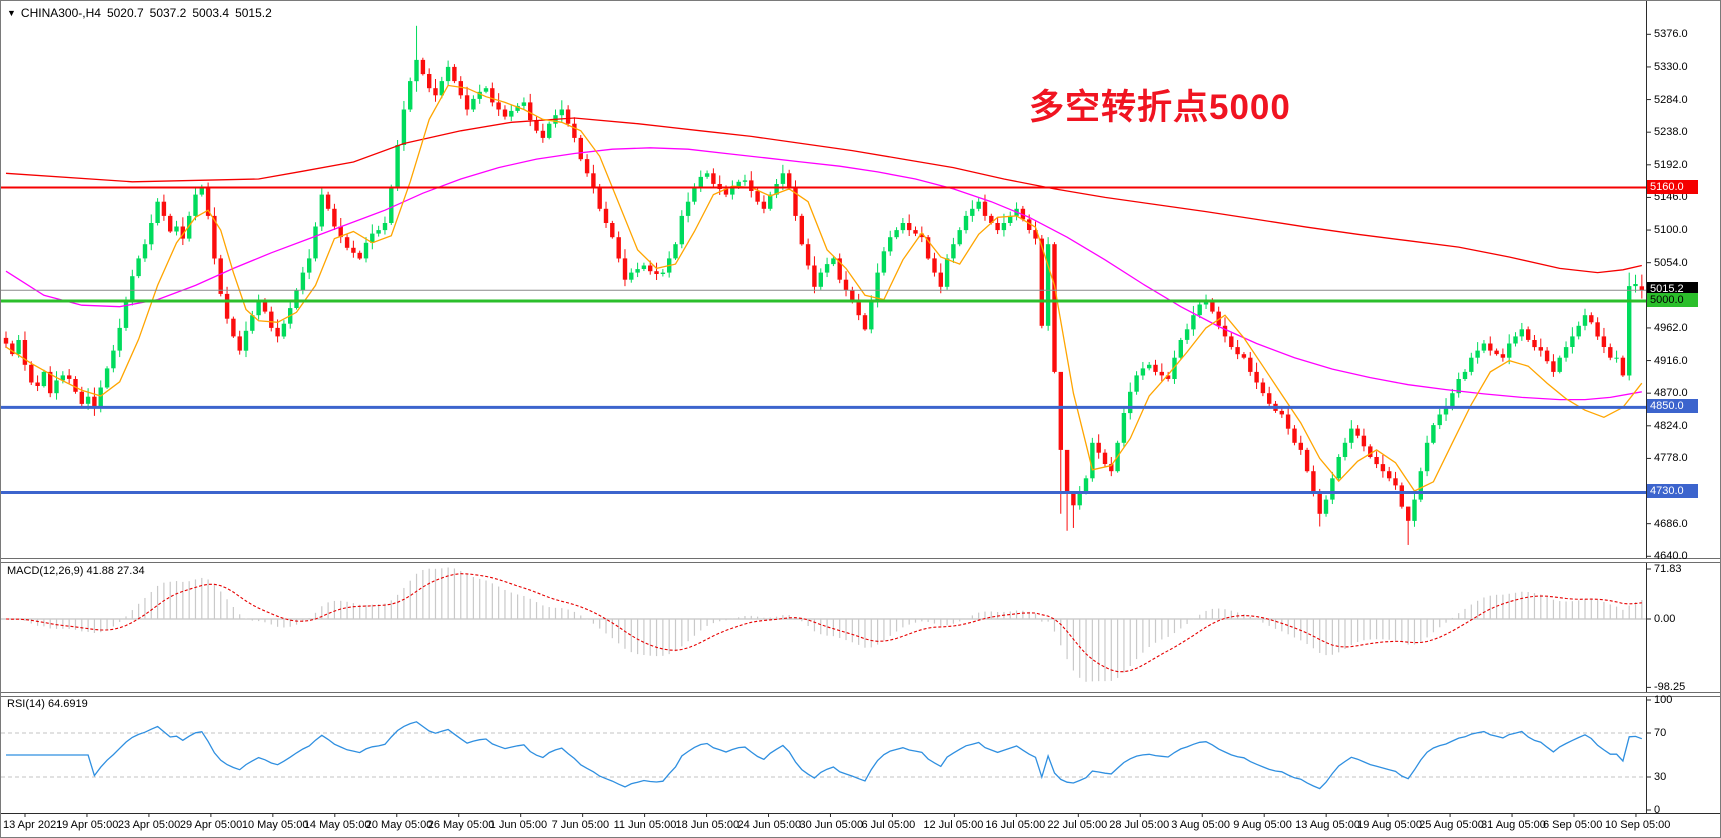 The height and width of the screenshot is (838, 1721). What do you see at coordinates (645, 825) in the screenshot?
I see `time-axis-label: 11 Jun 05:00` at bounding box center [645, 825].